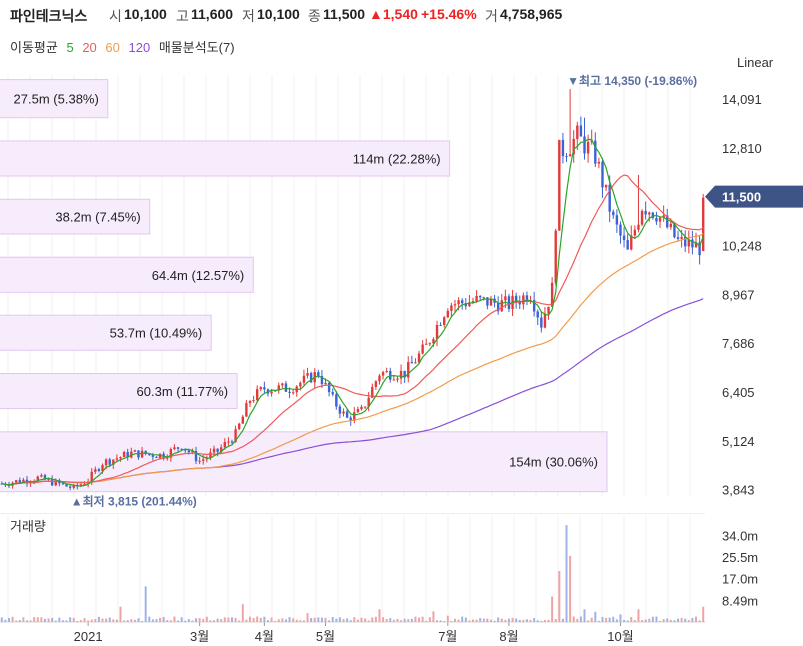  I want to click on ma60-label: 60, so click(112, 47).